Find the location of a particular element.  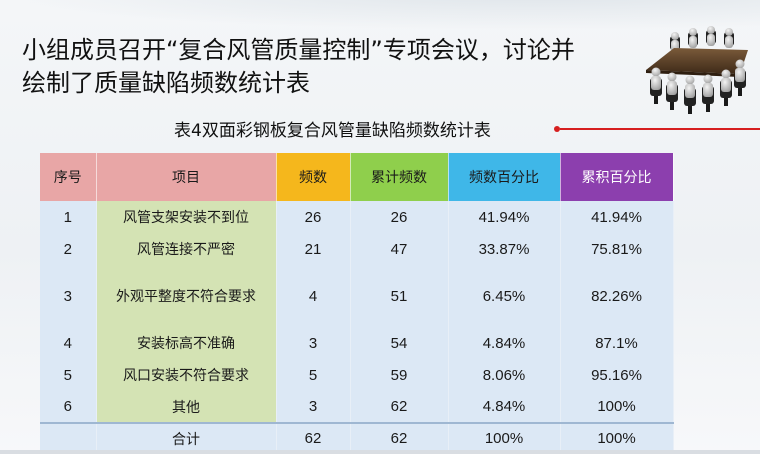

cell-total-label: 合计 is located at coordinates (186, 437).